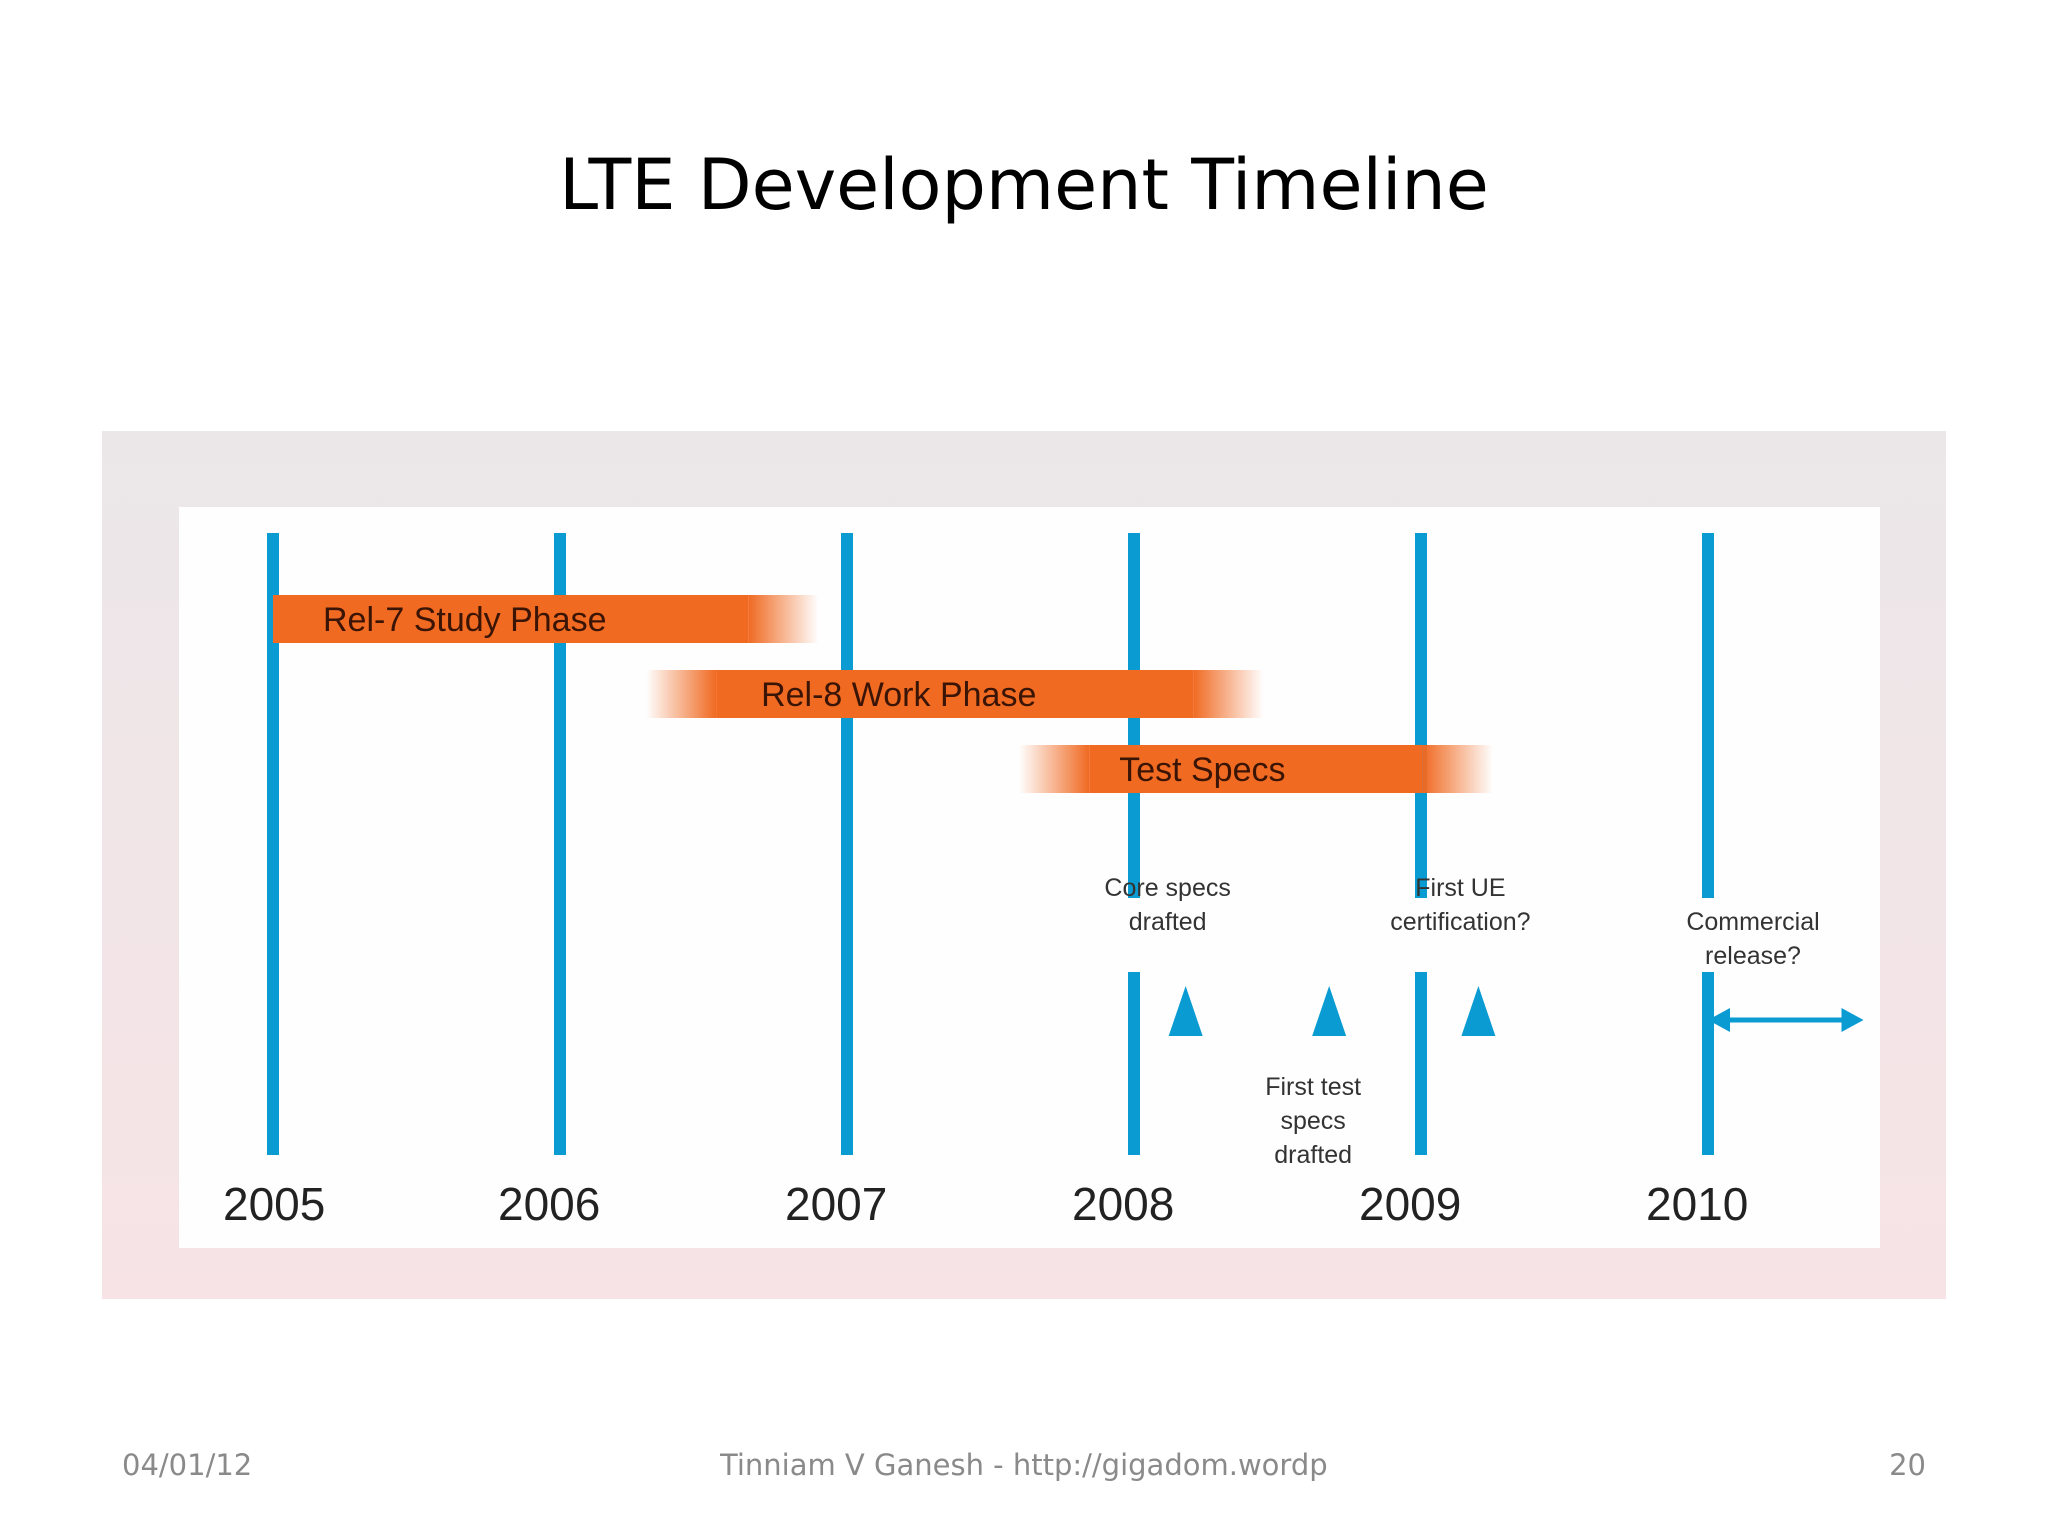  Describe the element at coordinates (836, 1204) in the screenshot. I see `year-label-2007: 2007` at that location.